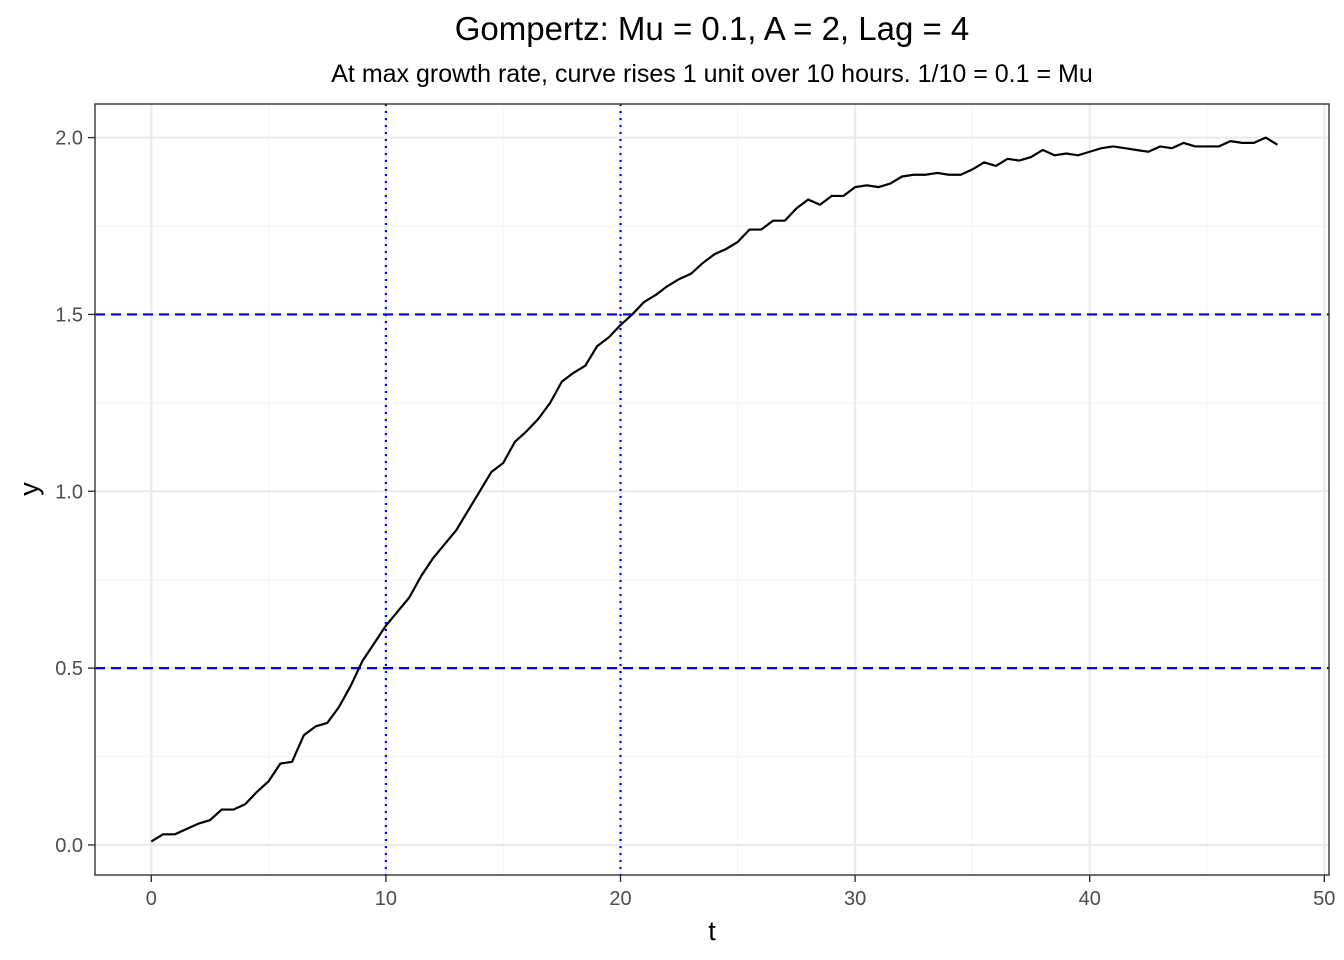 The height and width of the screenshot is (960, 1344). What do you see at coordinates (69, 492) in the screenshot?
I see `y-tick-label: 1.0` at bounding box center [69, 492].